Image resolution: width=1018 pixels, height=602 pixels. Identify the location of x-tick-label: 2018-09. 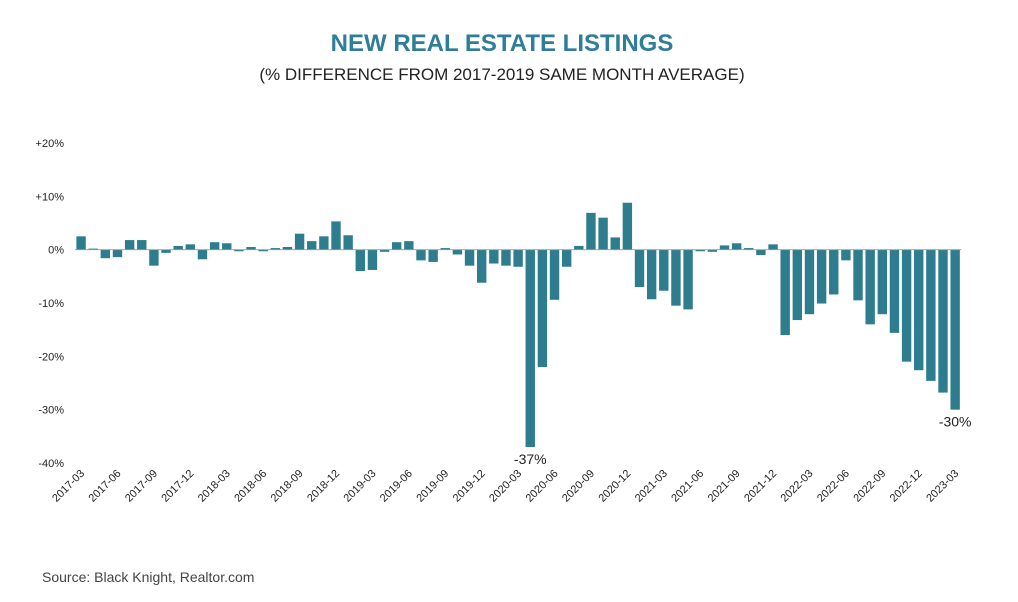
(287, 486).